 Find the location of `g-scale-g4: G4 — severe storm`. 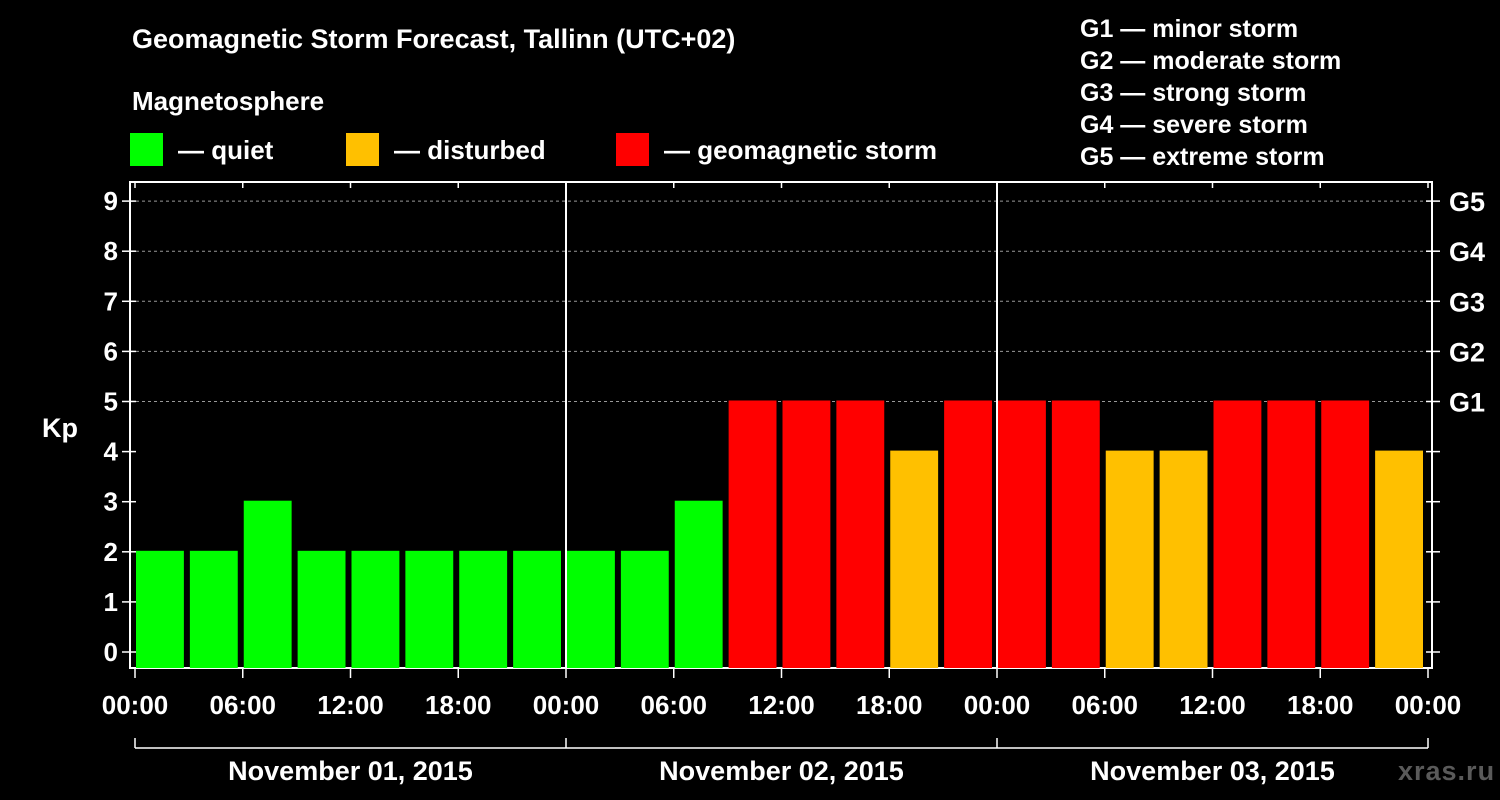

g-scale-g4: G4 — severe storm is located at coordinates (1194, 125).